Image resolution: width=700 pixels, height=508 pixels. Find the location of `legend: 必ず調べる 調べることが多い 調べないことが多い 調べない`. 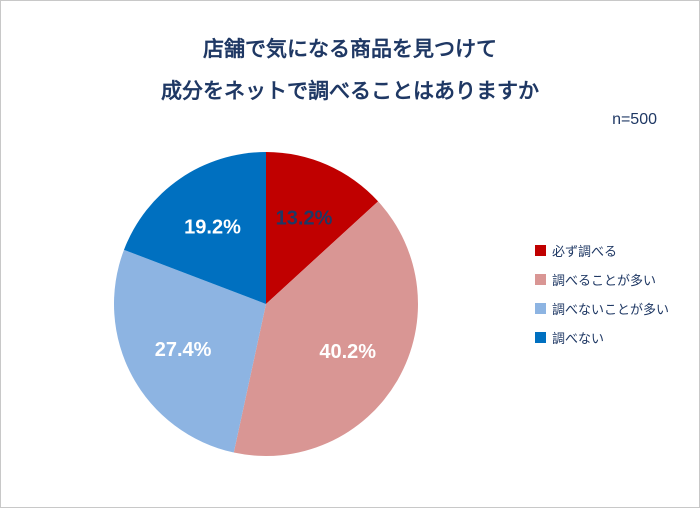

legend: 必ず調べる 調べることが多い 調べないことが多い 調べない is located at coordinates (602, 299).